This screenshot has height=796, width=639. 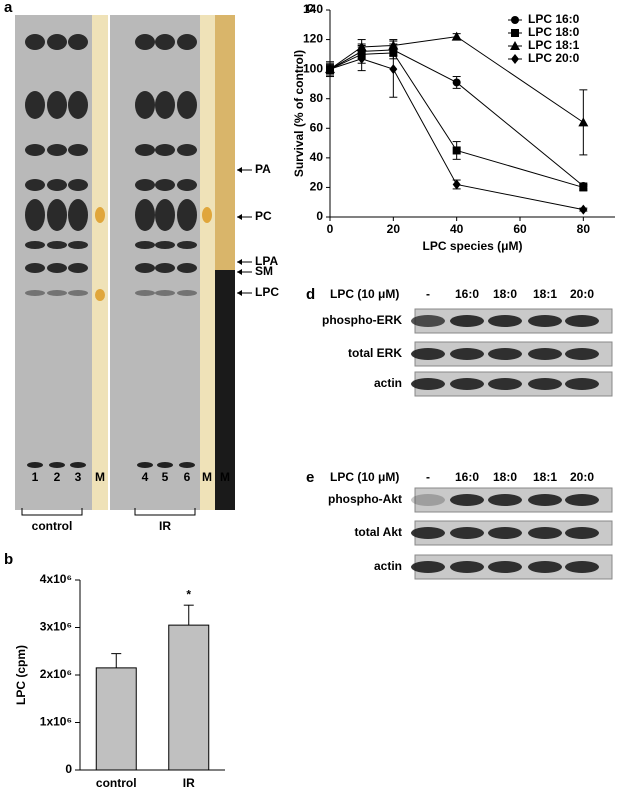 What do you see at coordinates (57, 477) in the screenshot?
I see `lane-label: 2` at bounding box center [57, 477].